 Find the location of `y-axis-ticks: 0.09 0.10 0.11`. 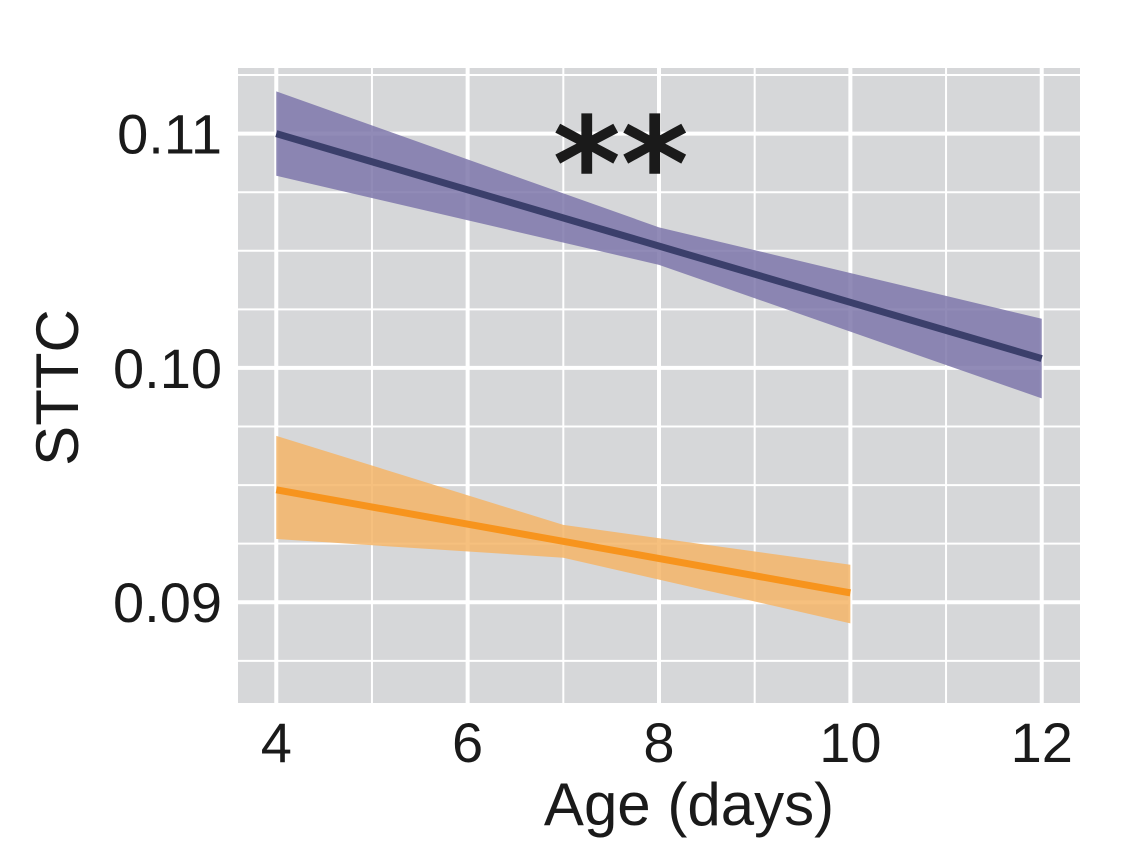

y-axis-ticks: 0.09 0.10 0.11 is located at coordinates (167, 369).